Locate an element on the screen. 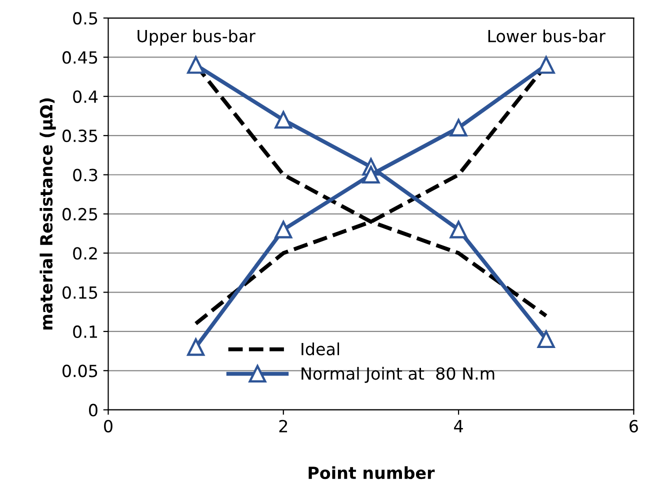 Image resolution: width=656 pixels, height=501 pixels. y-tick-label: 0.35 is located at coordinates (80, 136).